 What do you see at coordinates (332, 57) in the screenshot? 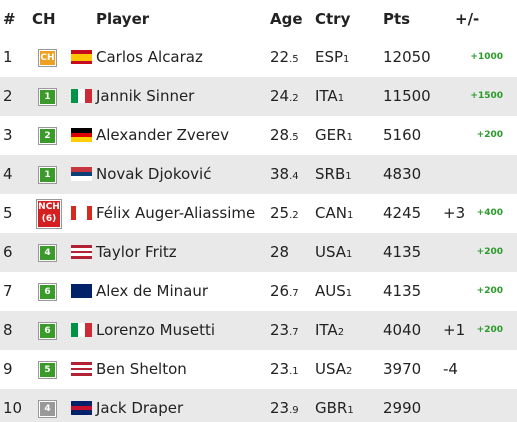
I see `country: ESP1` at bounding box center [332, 57].